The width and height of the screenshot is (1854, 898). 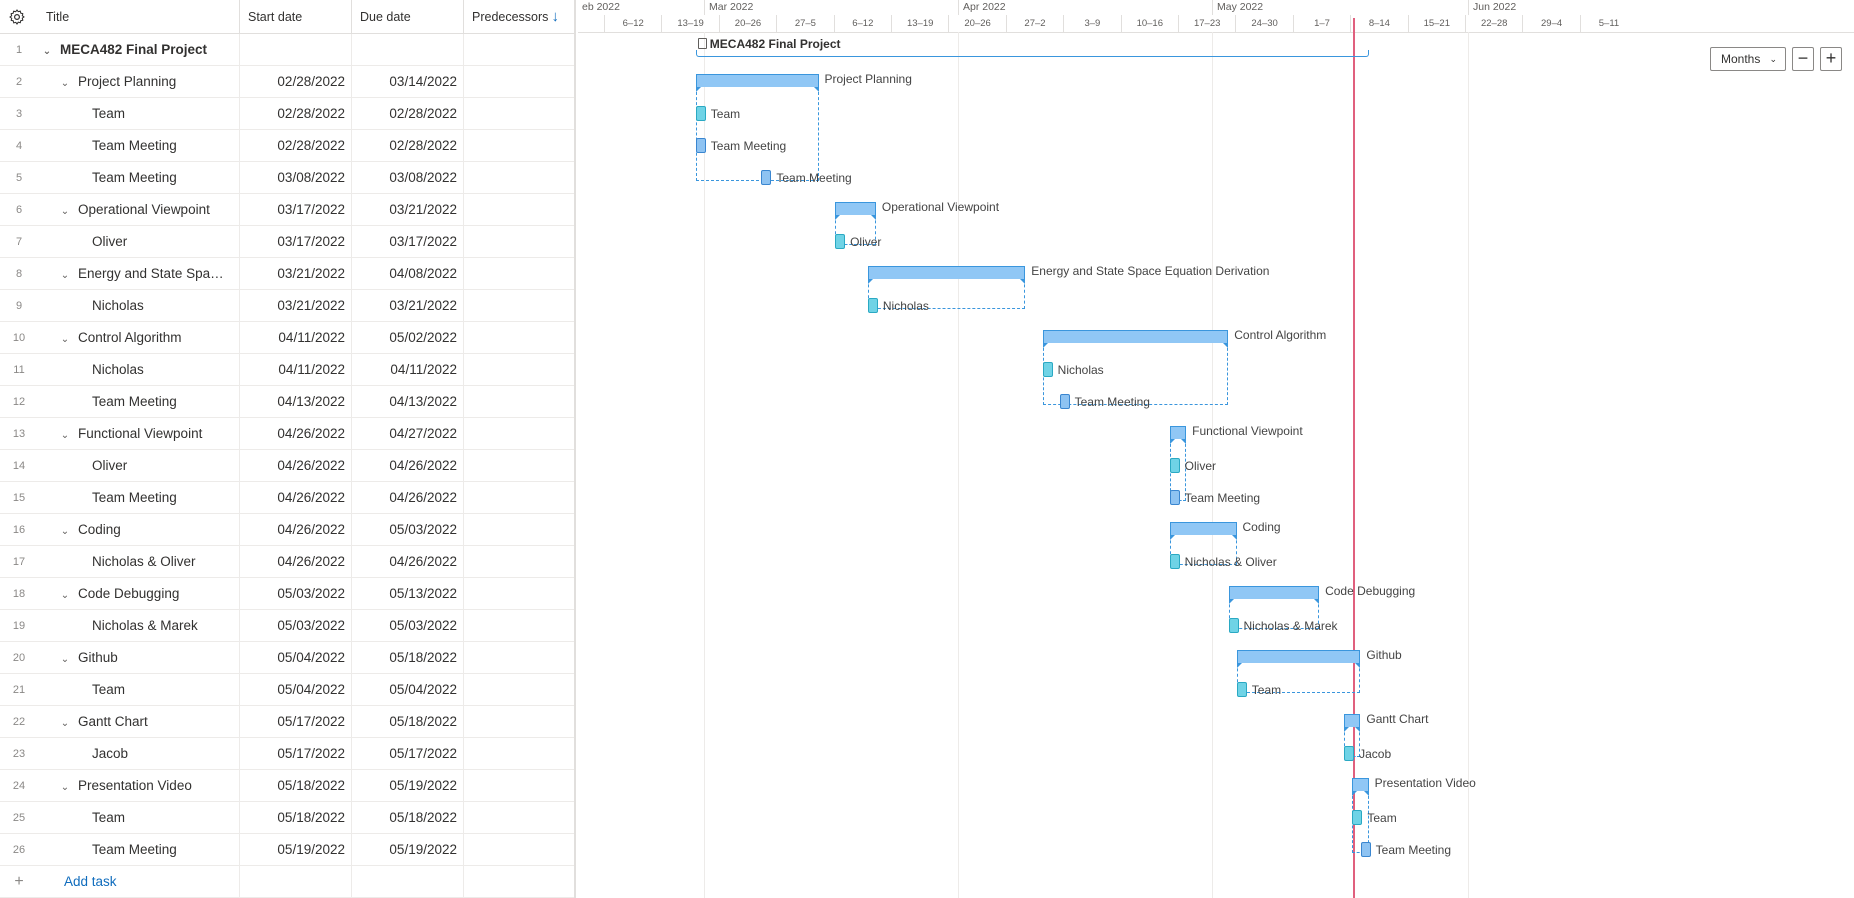 I want to click on task-title: ⌄ Code Debugging, so click(x=138, y=594).